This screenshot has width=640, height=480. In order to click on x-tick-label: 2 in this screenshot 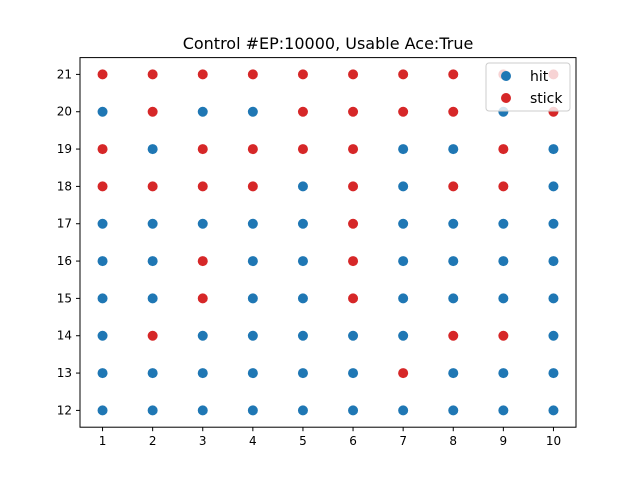, I will do `click(153, 441)`.